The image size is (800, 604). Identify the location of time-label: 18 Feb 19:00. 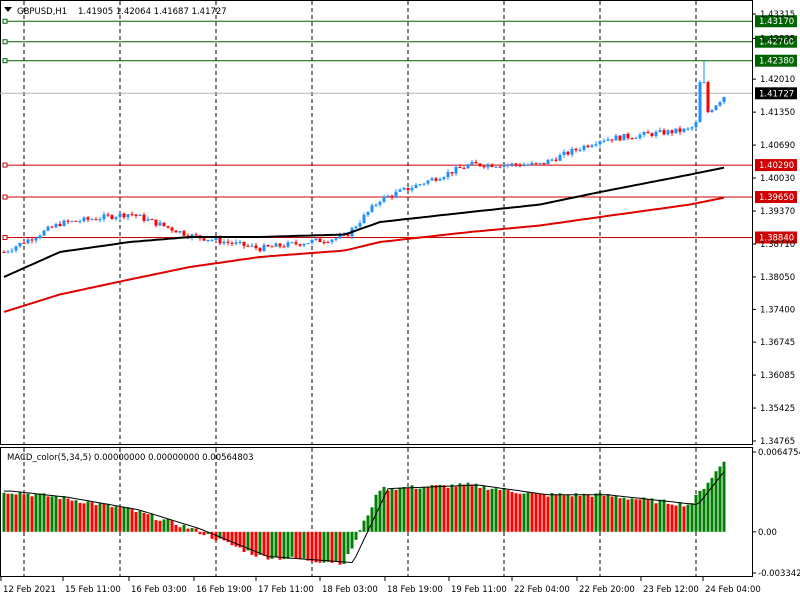
(415, 590).